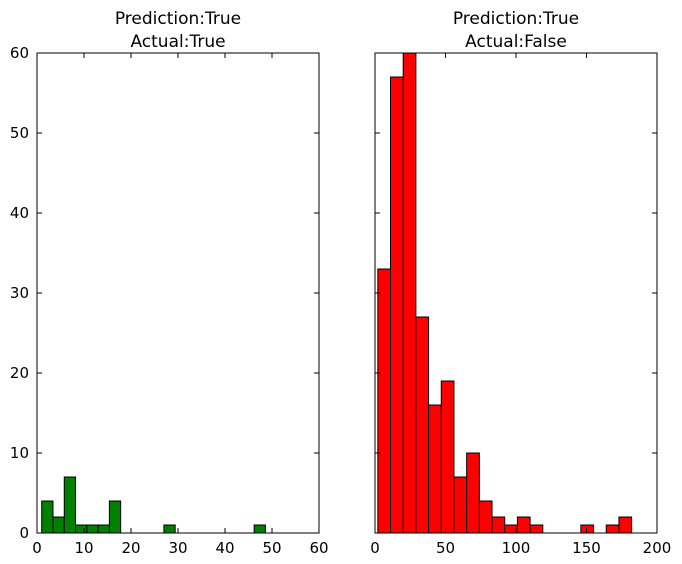  What do you see at coordinates (178, 19) in the screenshot?
I see `left-title-line1: Prediction:True` at bounding box center [178, 19].